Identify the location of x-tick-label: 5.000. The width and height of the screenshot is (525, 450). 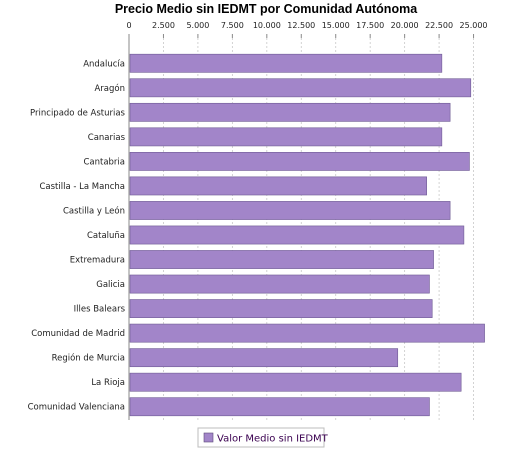
(197, 25).